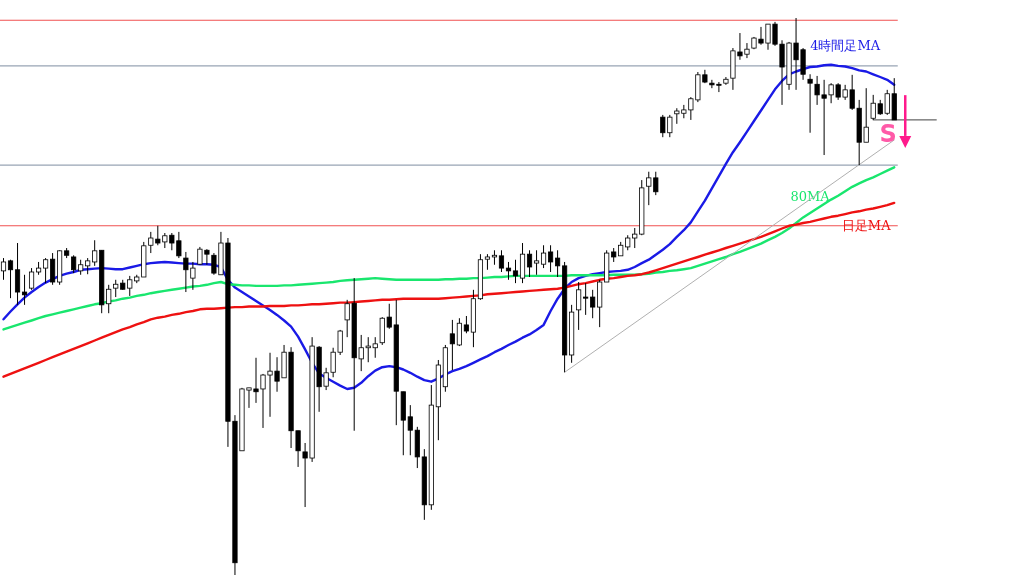  I want to click on series-label: 80MA, so click(810, 196).